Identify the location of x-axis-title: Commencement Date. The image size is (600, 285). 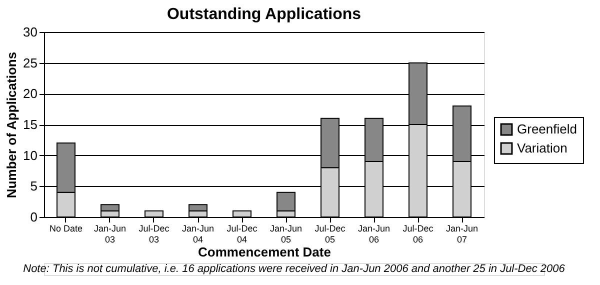
(264, 252).